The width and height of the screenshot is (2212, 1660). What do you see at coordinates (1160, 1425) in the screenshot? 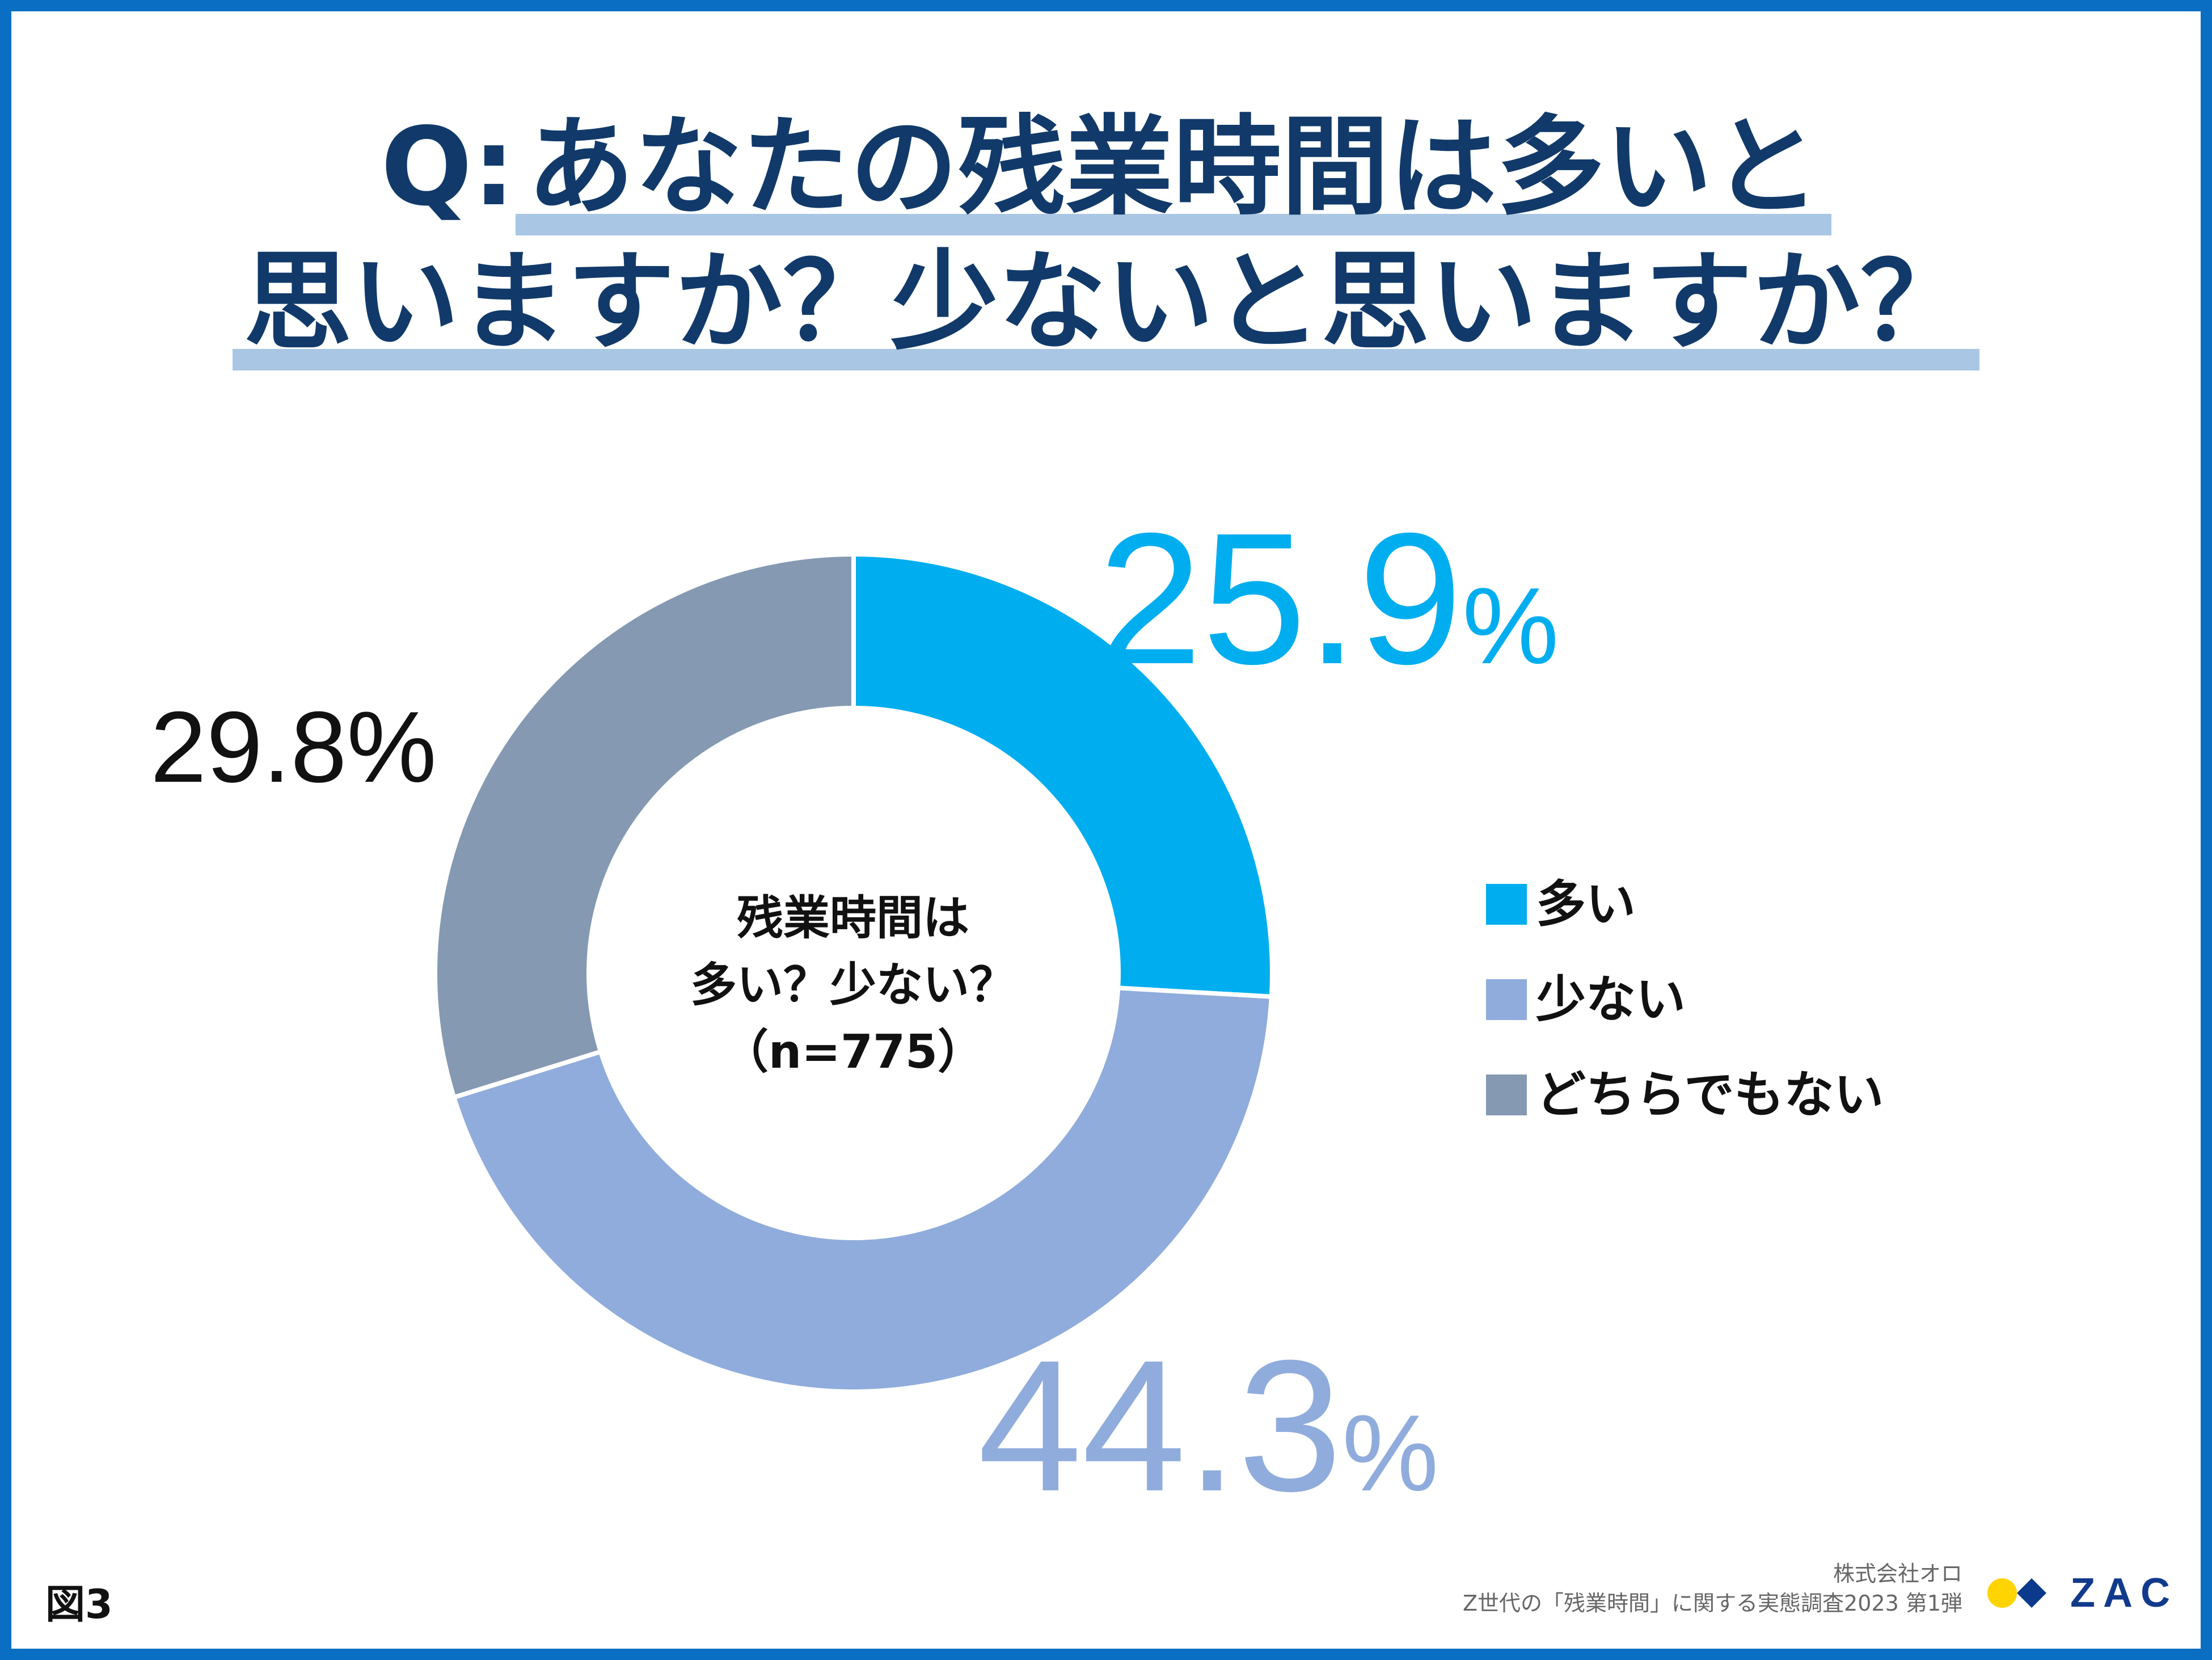
I see `value-label-few-number: 44.3` at bounding box center [1160, 1425].